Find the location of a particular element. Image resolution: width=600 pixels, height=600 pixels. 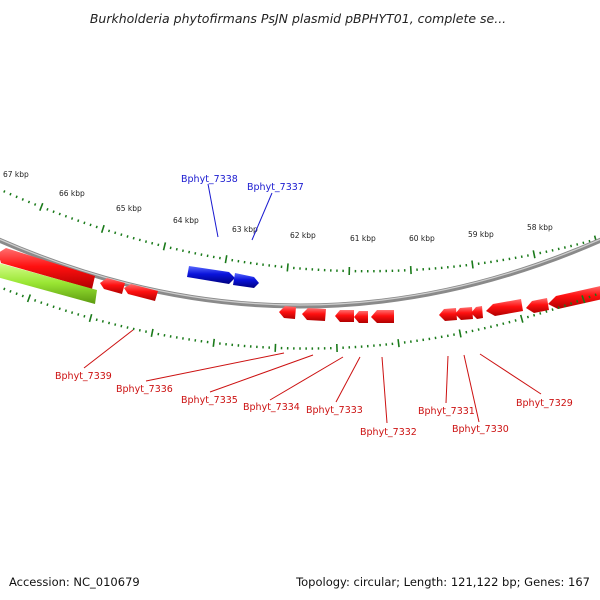

gene-label-bphyt-7336: Bphyt_7336 is located at coordinates (144, 389).